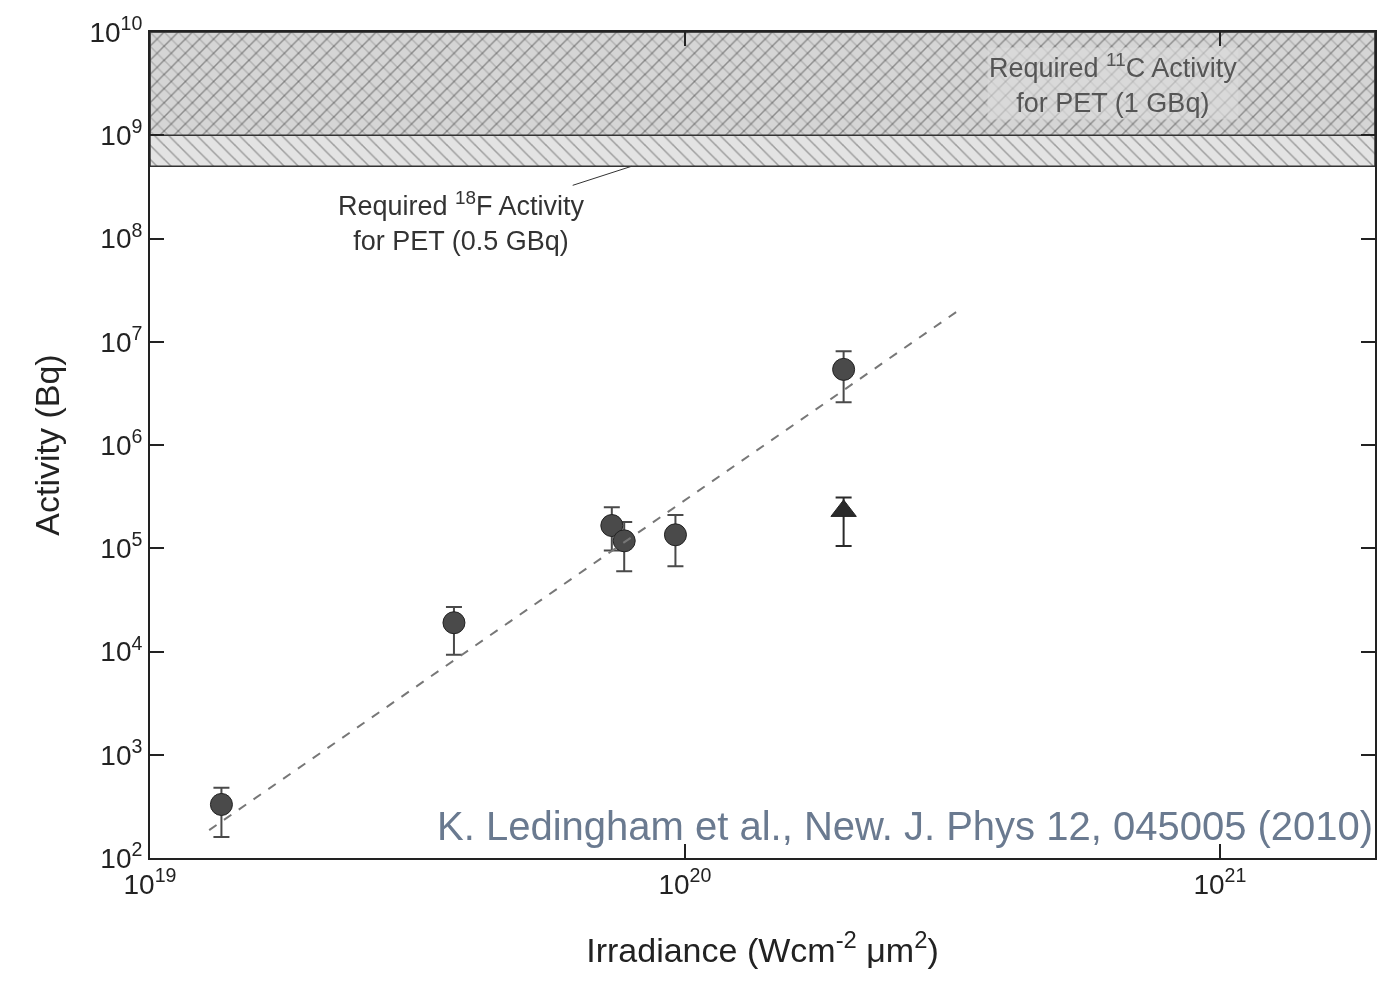  Describe the element at coordinates (116, 30) in the screenshot. I see `y-tick-label: 10$^{10}$` at that location.